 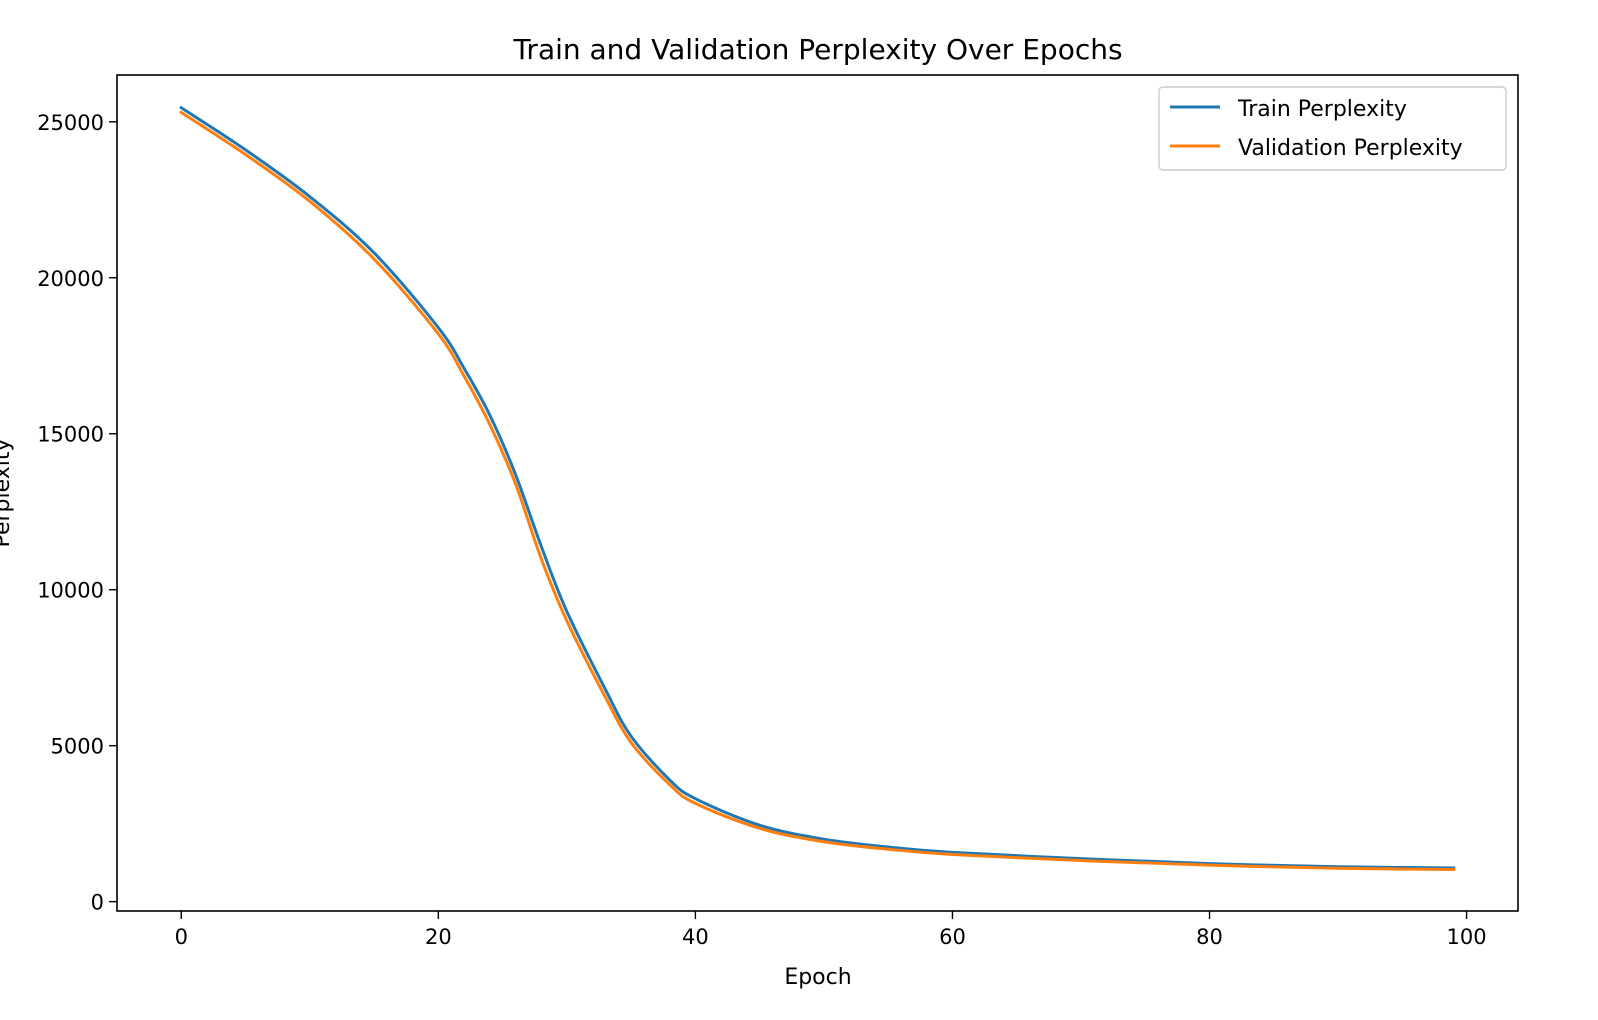 What do you see at coordinates (831, 930) in the screenshot?
I see `x-axis-ticks: 0 20 40 60 80 100` at bounding box center [831, 930].